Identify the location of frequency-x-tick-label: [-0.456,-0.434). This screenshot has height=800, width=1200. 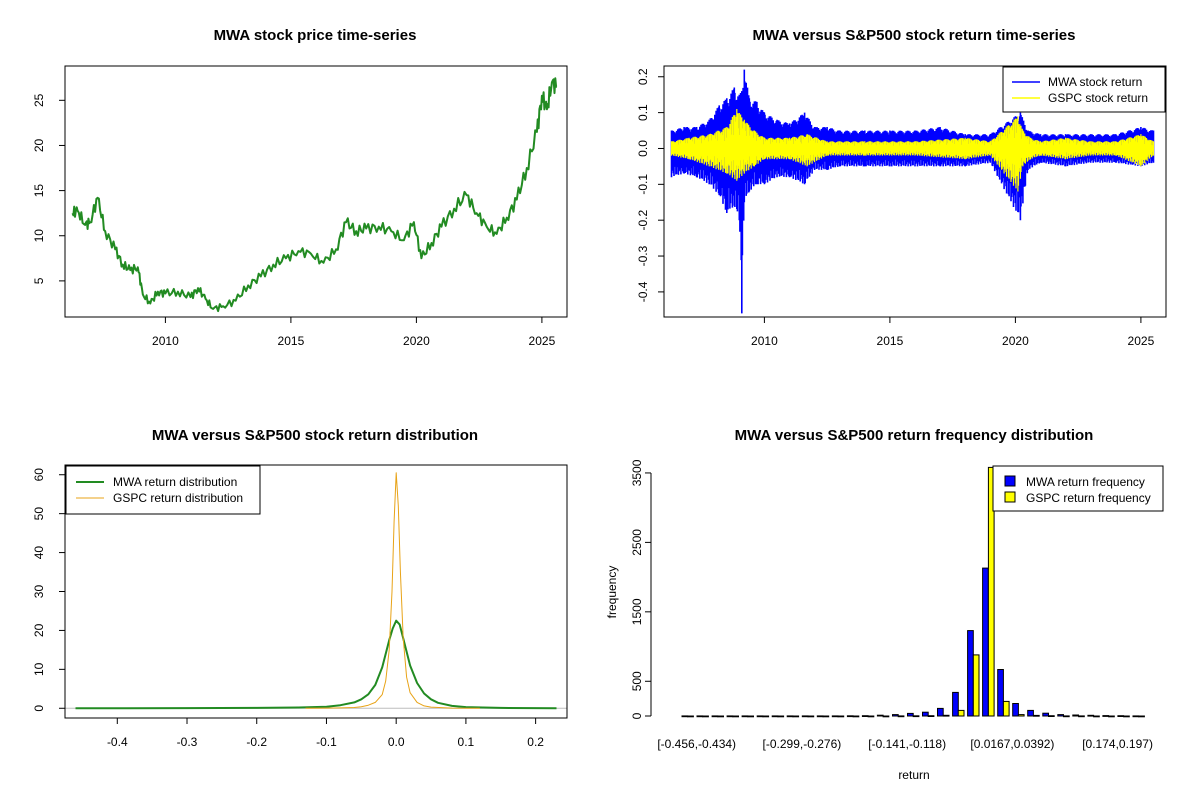
(696, 744).